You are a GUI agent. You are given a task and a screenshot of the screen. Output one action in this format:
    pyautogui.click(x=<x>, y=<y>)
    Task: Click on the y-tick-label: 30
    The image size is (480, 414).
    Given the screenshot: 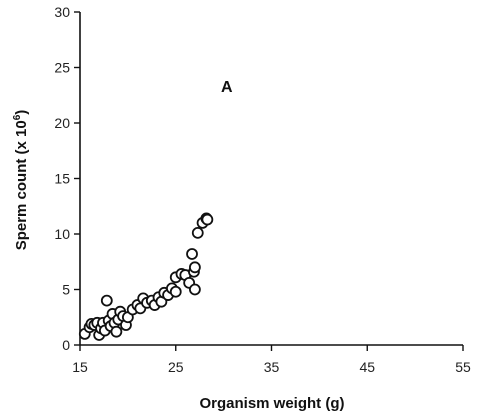 What is the action you would take?
    pyautogui.click(x=62, y=12)
    